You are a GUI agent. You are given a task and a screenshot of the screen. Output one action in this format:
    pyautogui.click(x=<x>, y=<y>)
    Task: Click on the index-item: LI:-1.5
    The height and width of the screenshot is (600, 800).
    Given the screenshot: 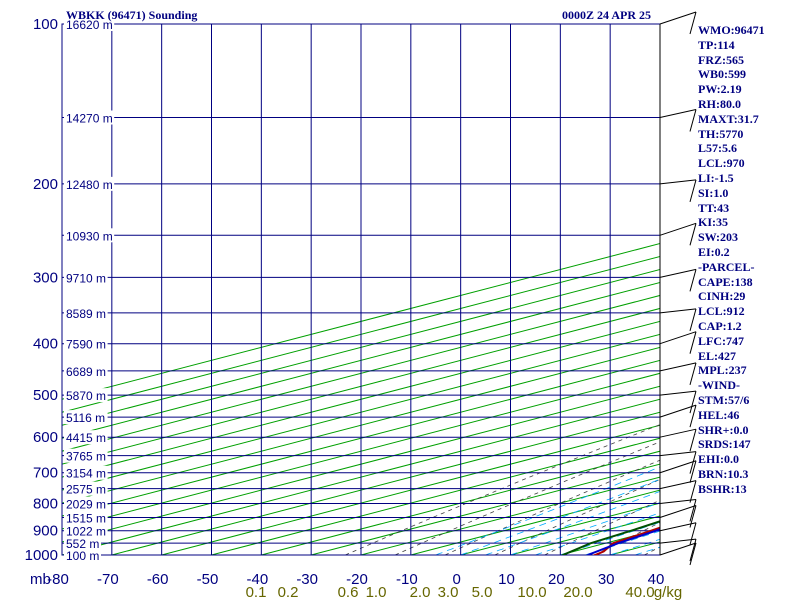 What is the action you would take?
    pyautogui.click(x=716, y=177)
    